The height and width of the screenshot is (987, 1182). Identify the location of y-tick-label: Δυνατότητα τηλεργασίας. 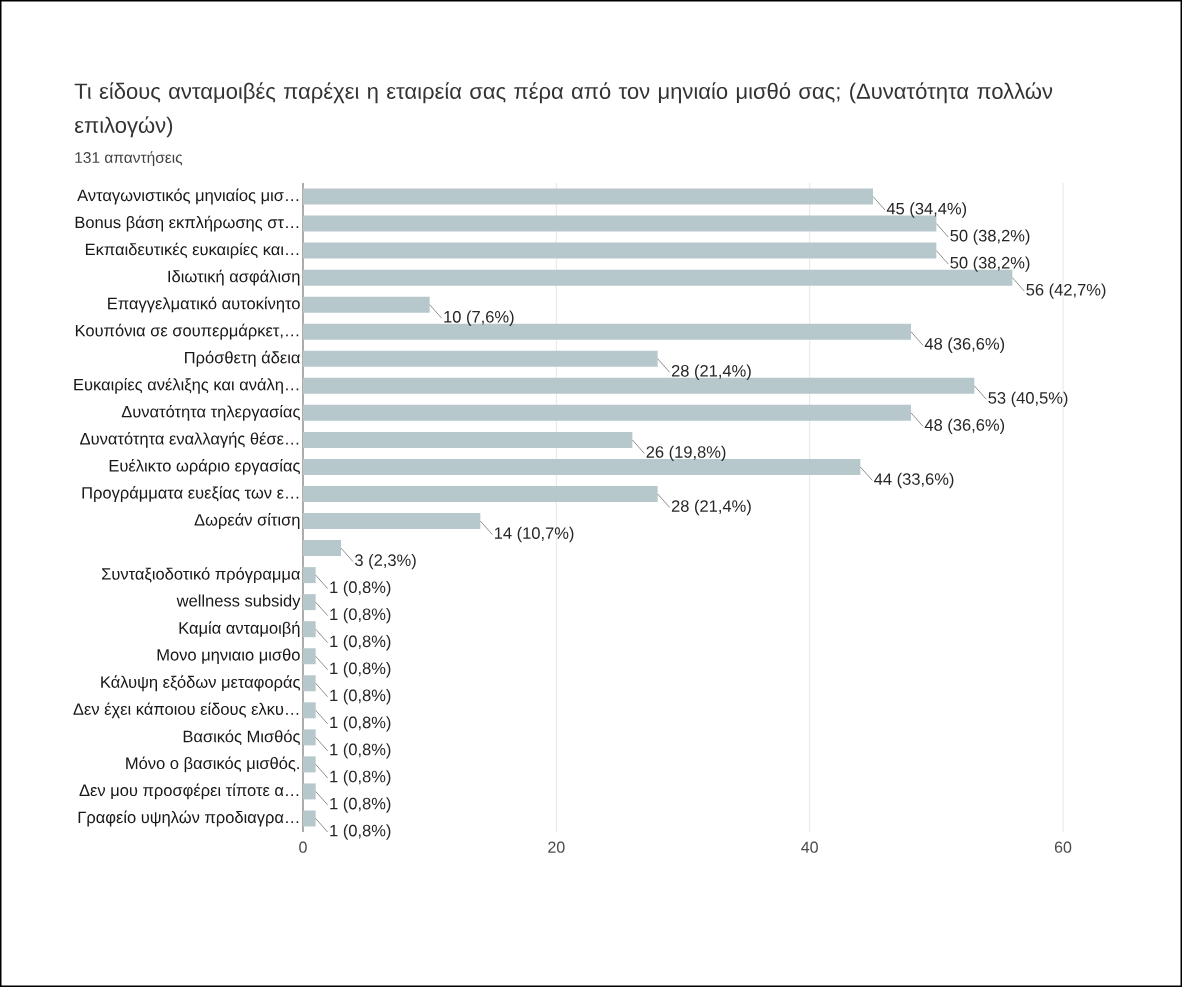
(210, 412).